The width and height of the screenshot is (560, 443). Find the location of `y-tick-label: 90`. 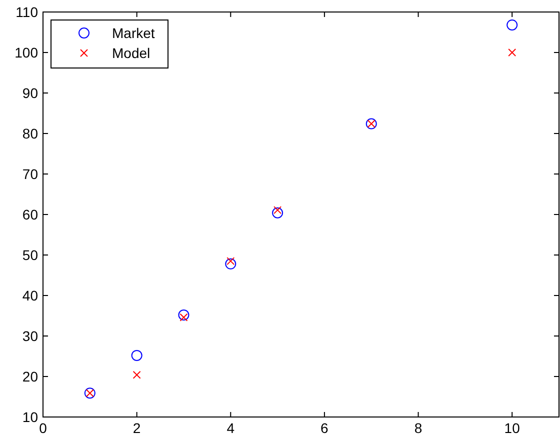

y-tick-label: 90 is located at coordinates (30, 92).